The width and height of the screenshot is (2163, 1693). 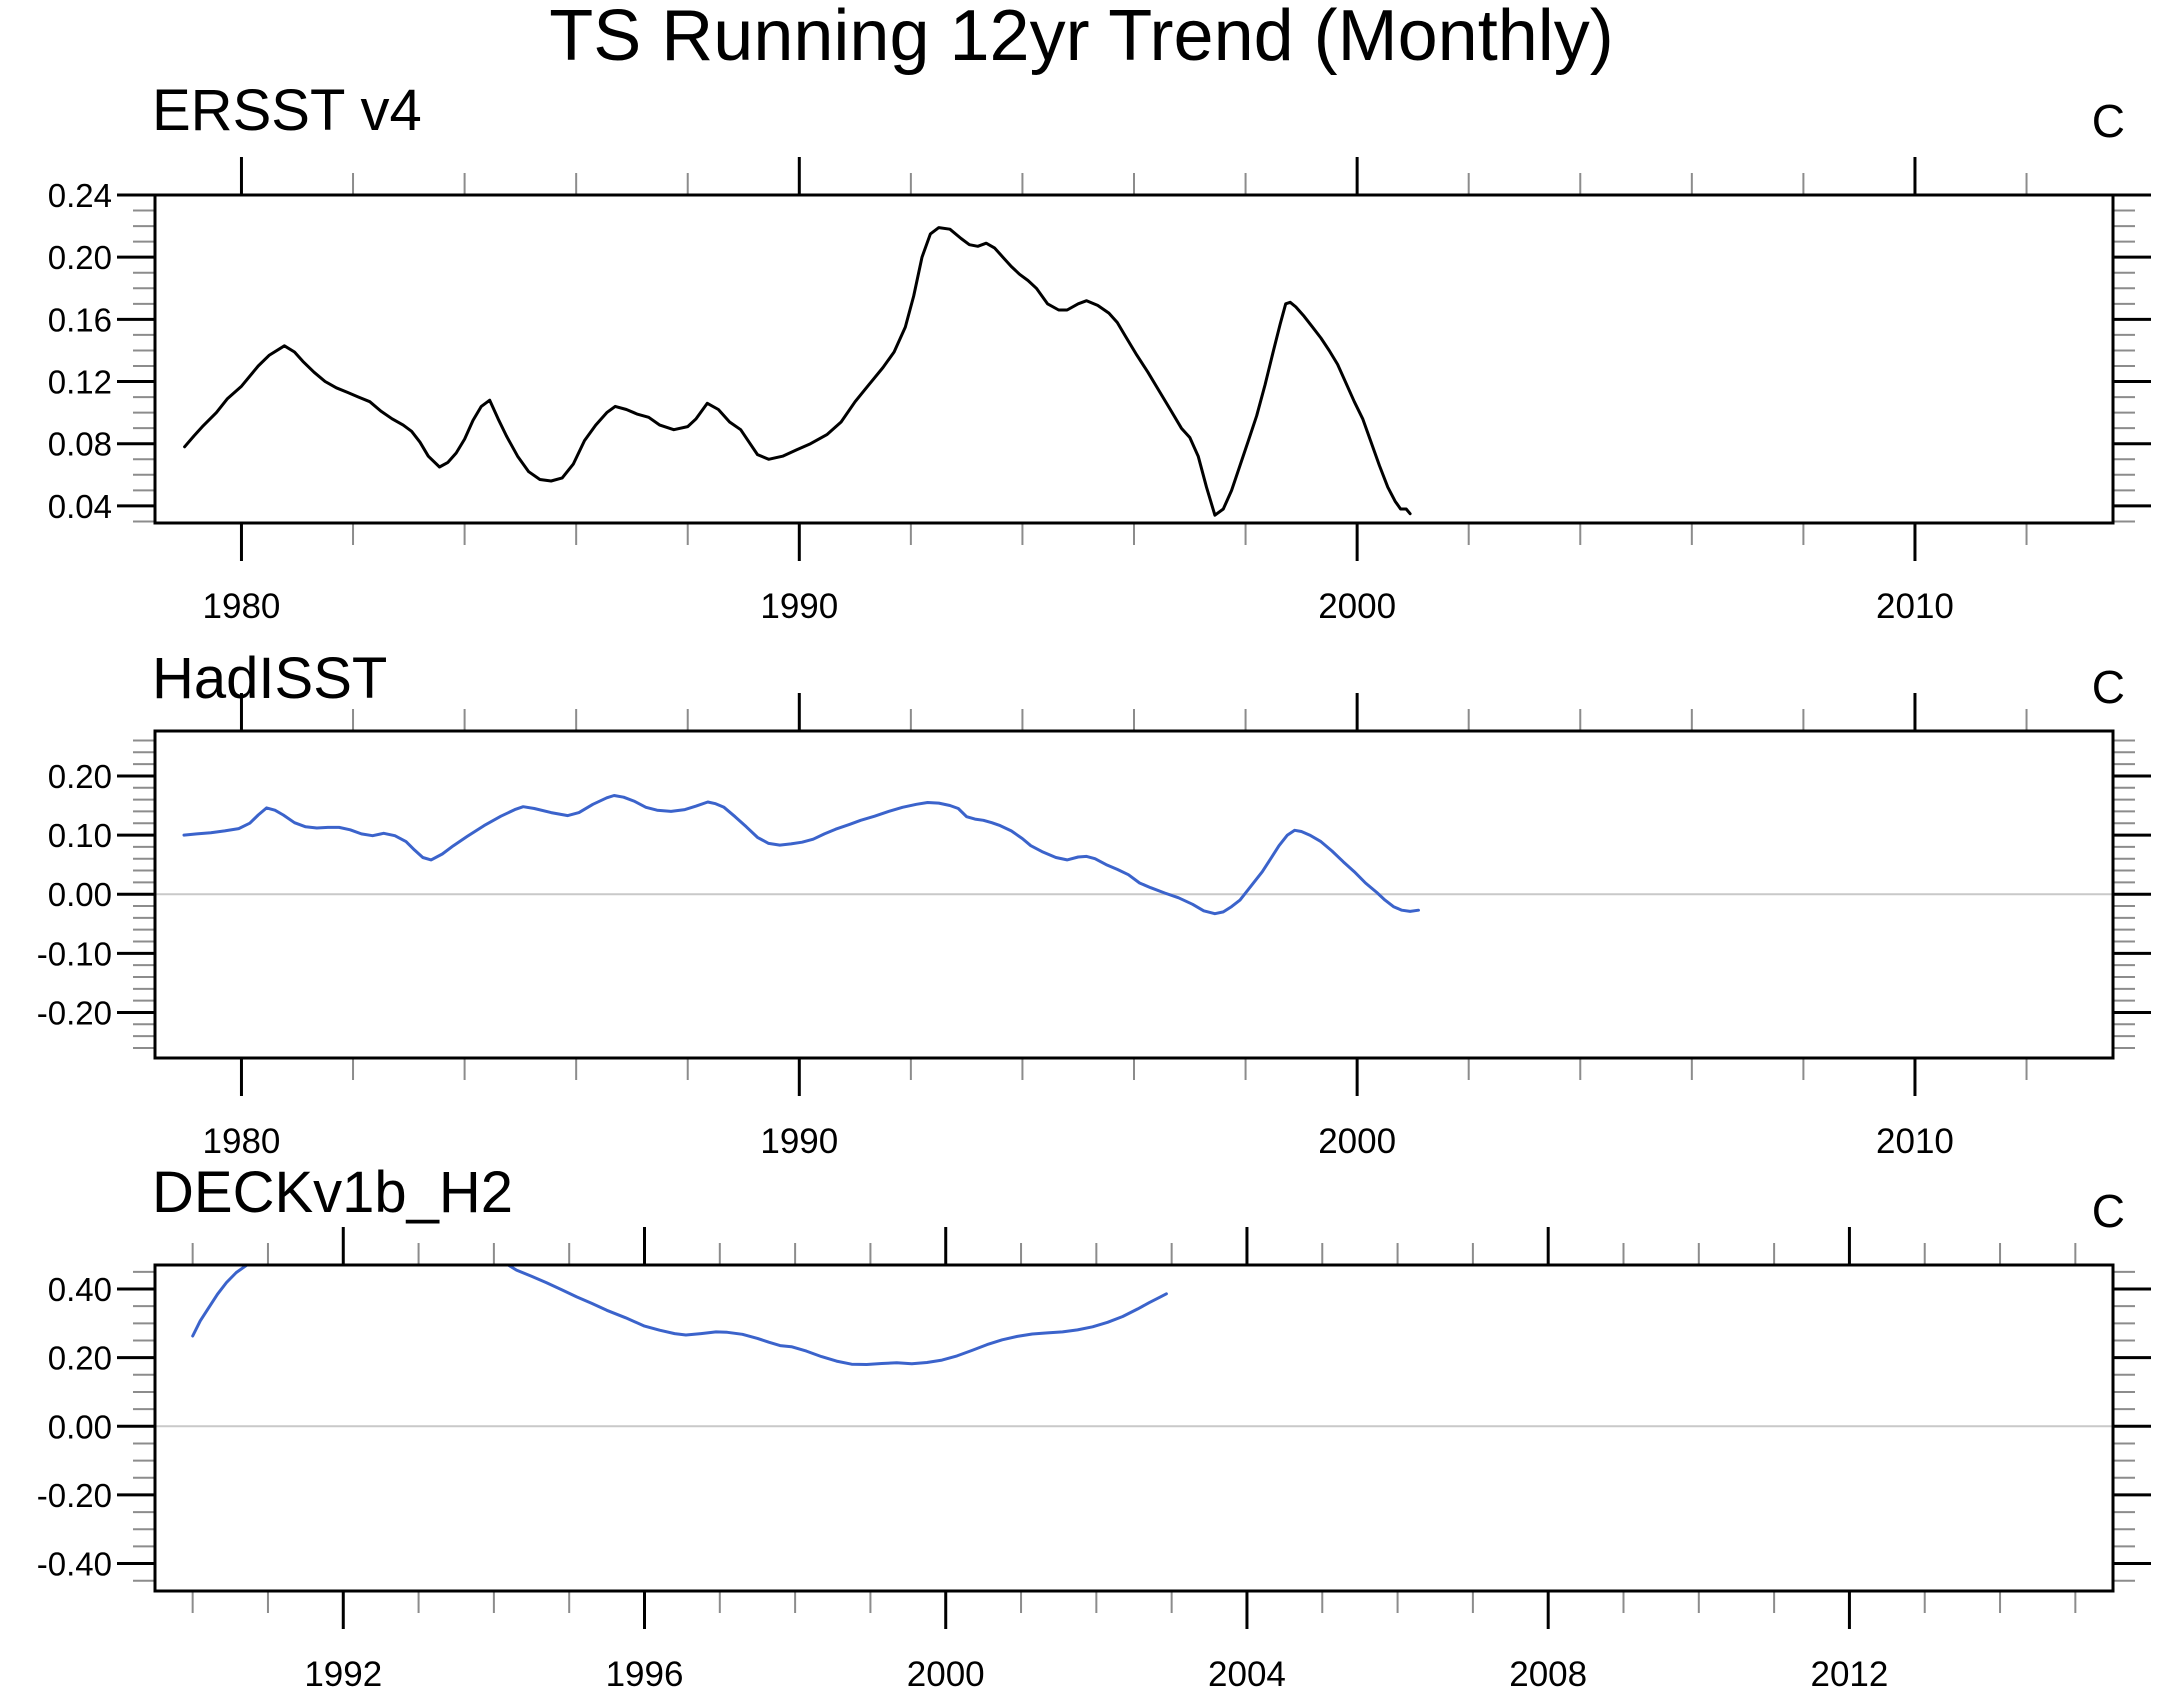 What do you see at coordinates (797, 371) in the screenshot?
I see `data-curve-ersst-v4` at bounding box center [797, 371].